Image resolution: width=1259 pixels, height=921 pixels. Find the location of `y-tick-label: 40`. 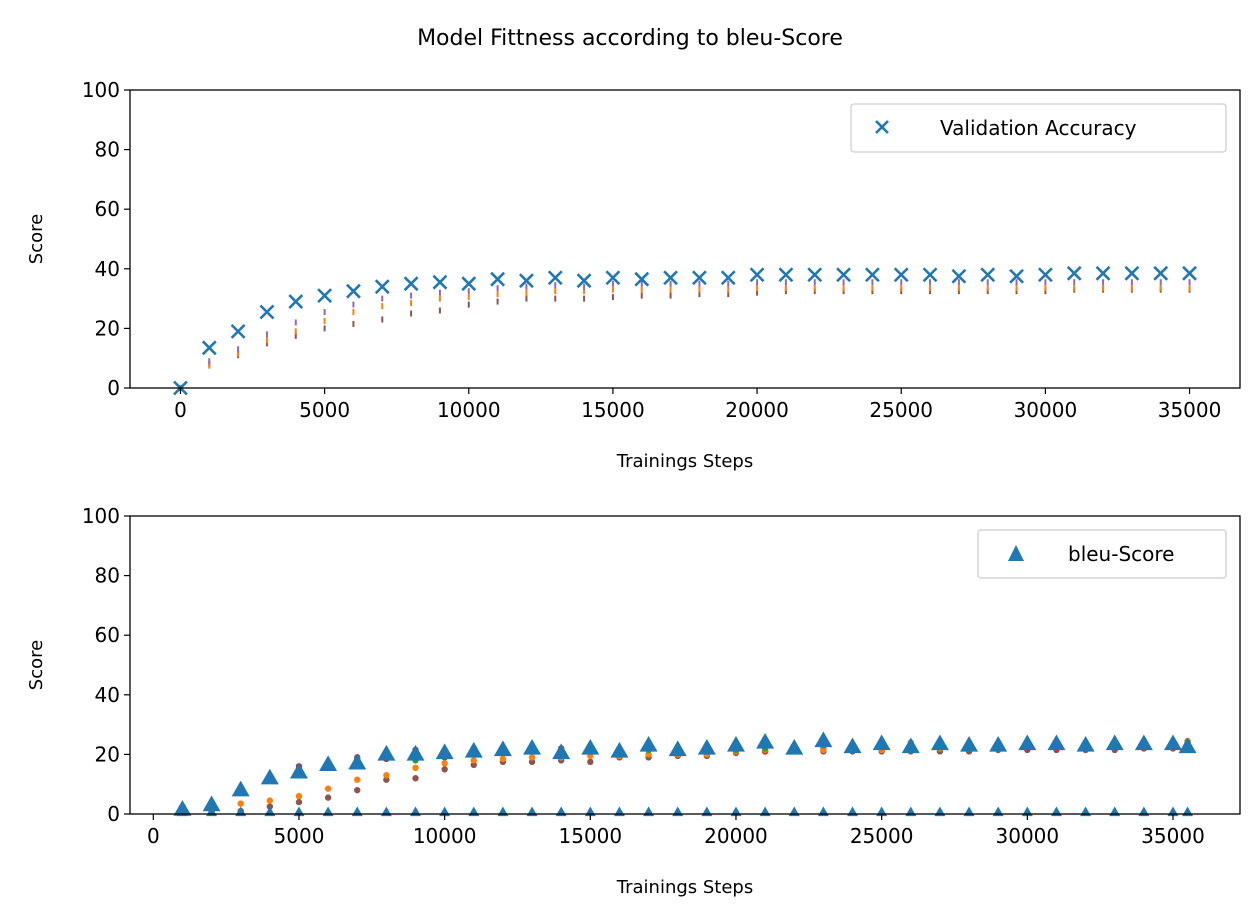

y-tick-label: 40 is located at coordinates (107, 269).